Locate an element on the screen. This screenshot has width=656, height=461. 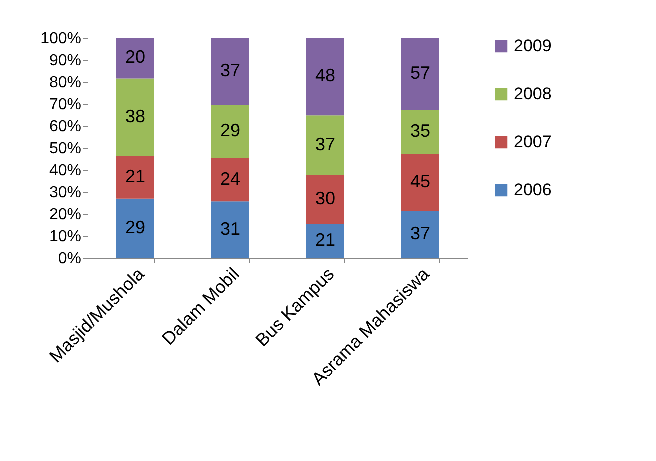
y-tick-label: 80% is located at coordinates (65, 83).